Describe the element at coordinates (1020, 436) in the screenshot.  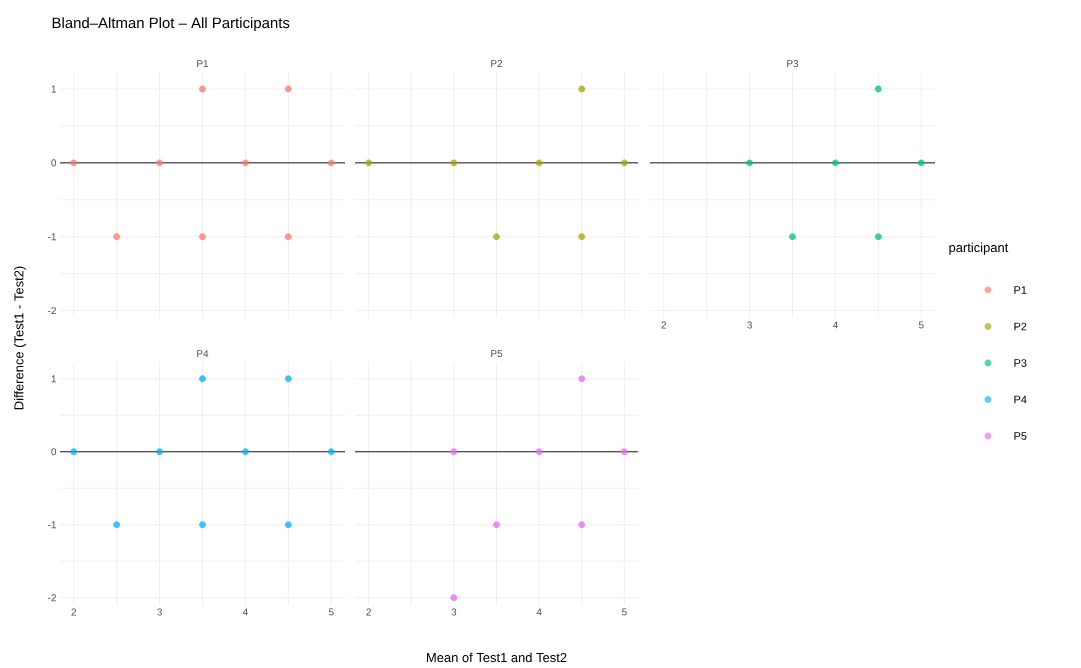
I see `legend-label: P5` at that location.